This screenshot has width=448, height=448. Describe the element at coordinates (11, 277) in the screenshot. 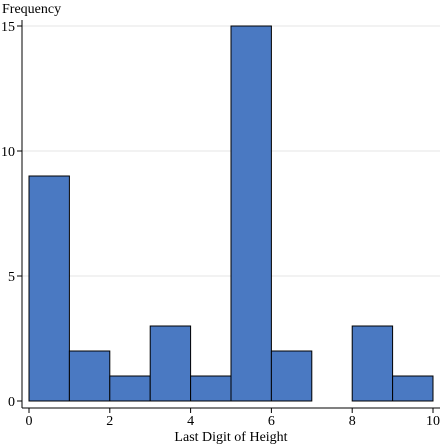

I see `y-tick-label-5: 5` at that location.